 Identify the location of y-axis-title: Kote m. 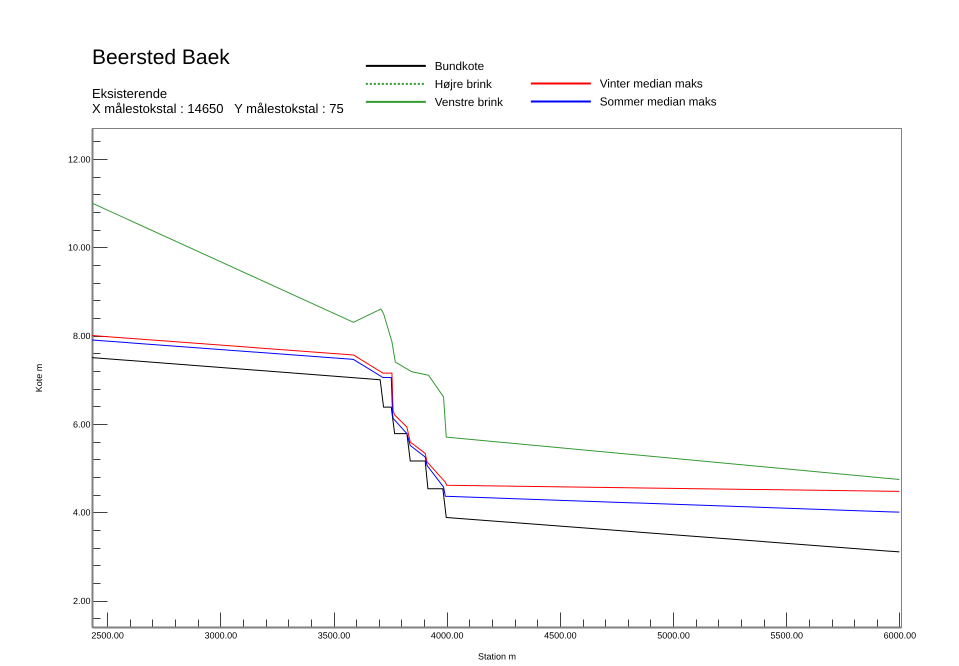
(39, 378).